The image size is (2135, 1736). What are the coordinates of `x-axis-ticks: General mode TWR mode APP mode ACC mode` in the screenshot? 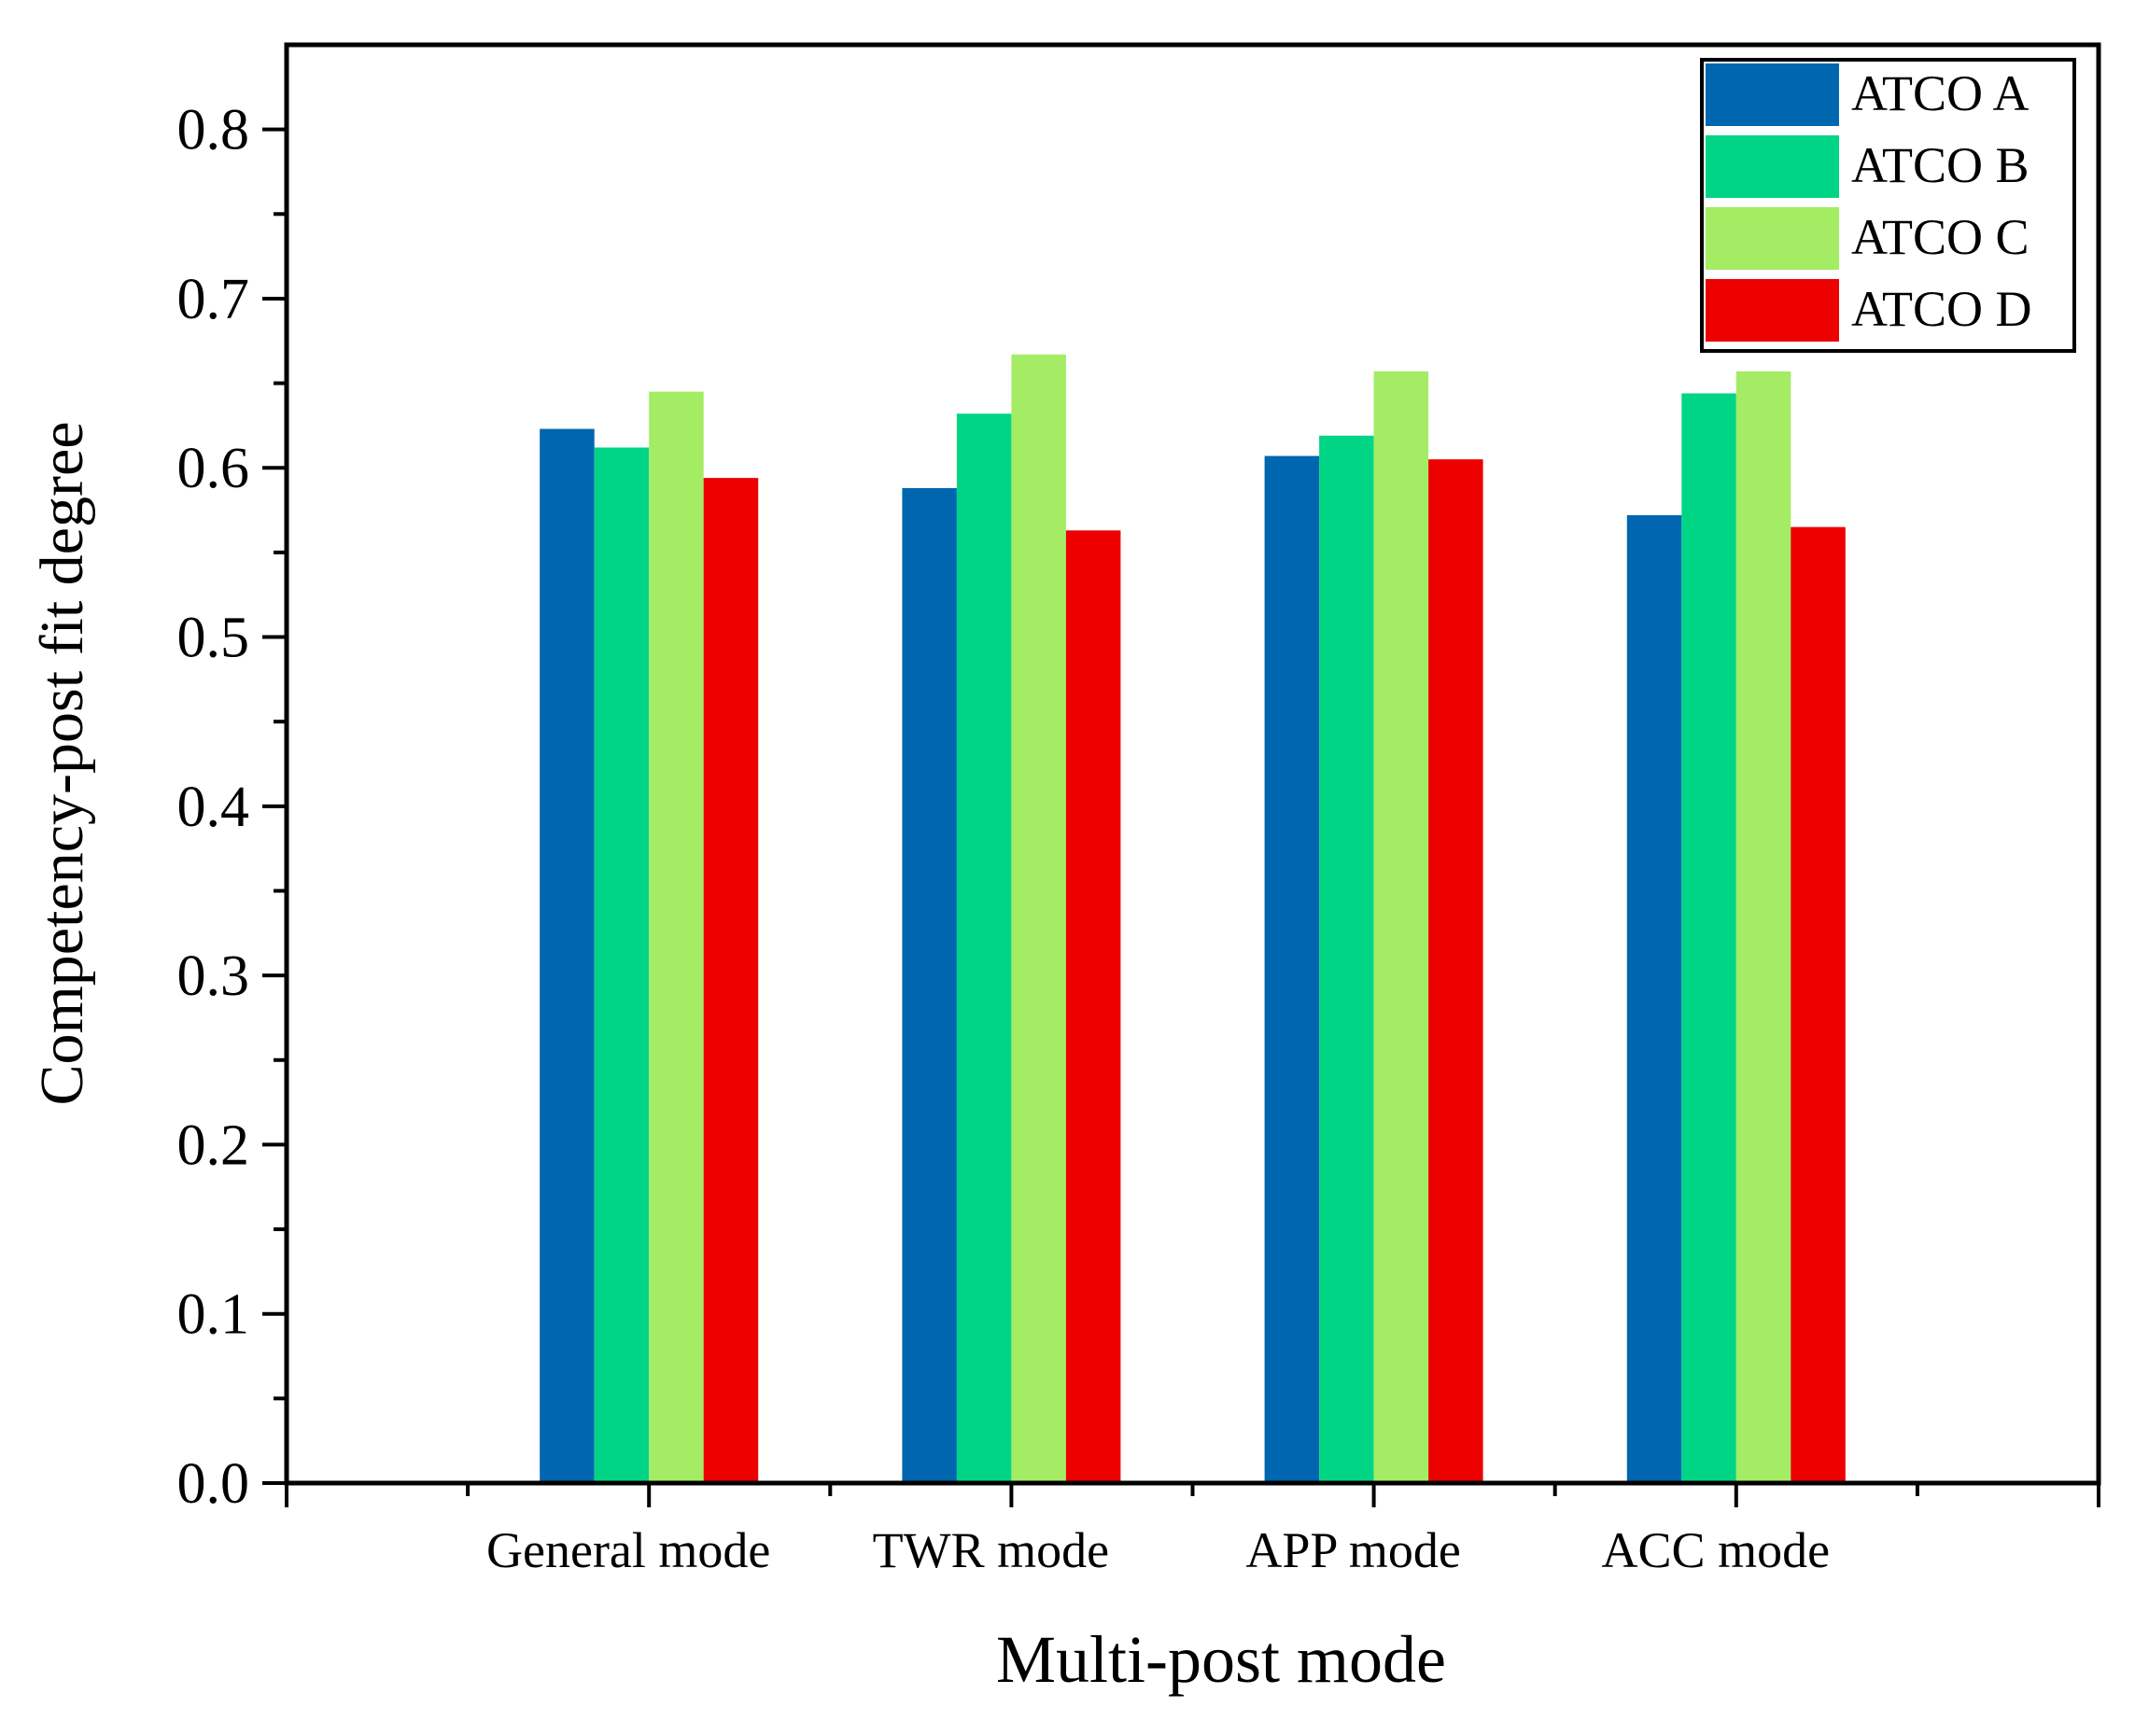 It's located at (1192, 1530).